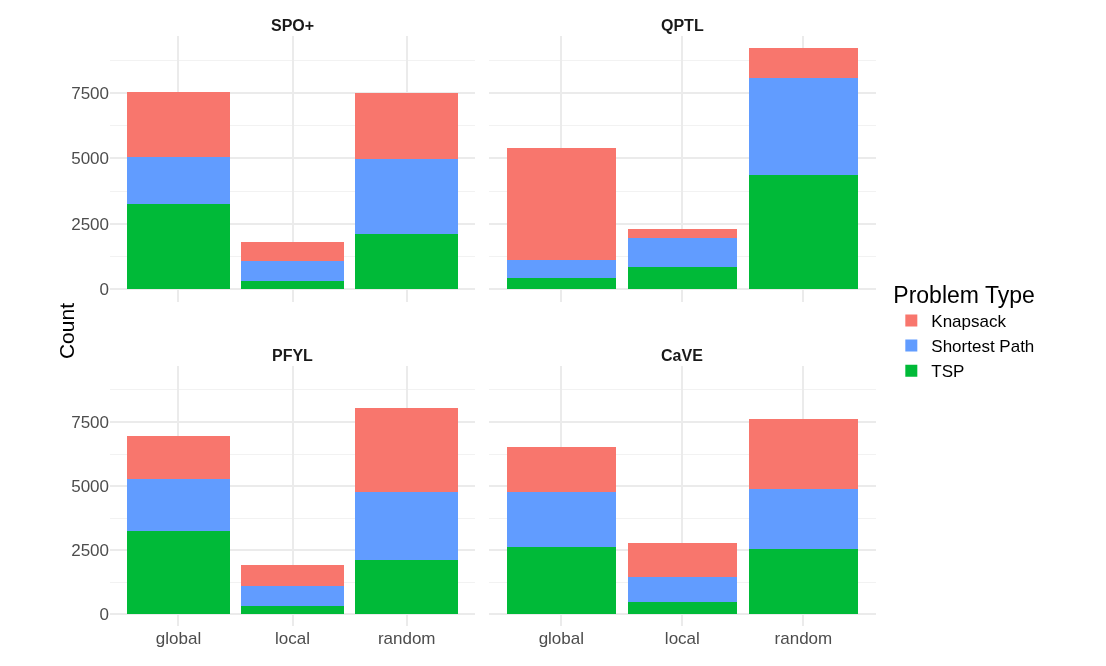 The height and width of the screenshot is (666, 1106). Describe the element at coordinates (682, 25) in the screenshot. I see `chart-title: QPTL` at that location.